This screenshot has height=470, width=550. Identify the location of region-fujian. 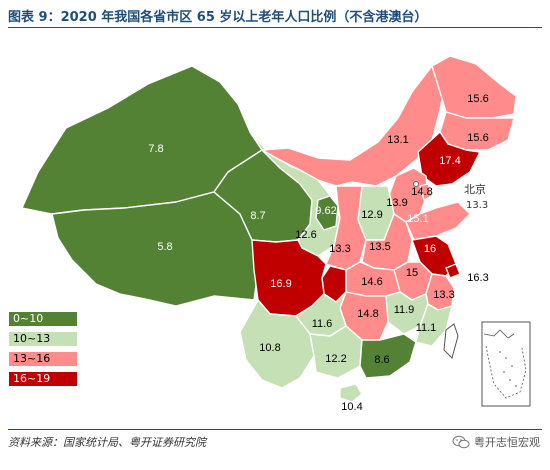
(434, 325).